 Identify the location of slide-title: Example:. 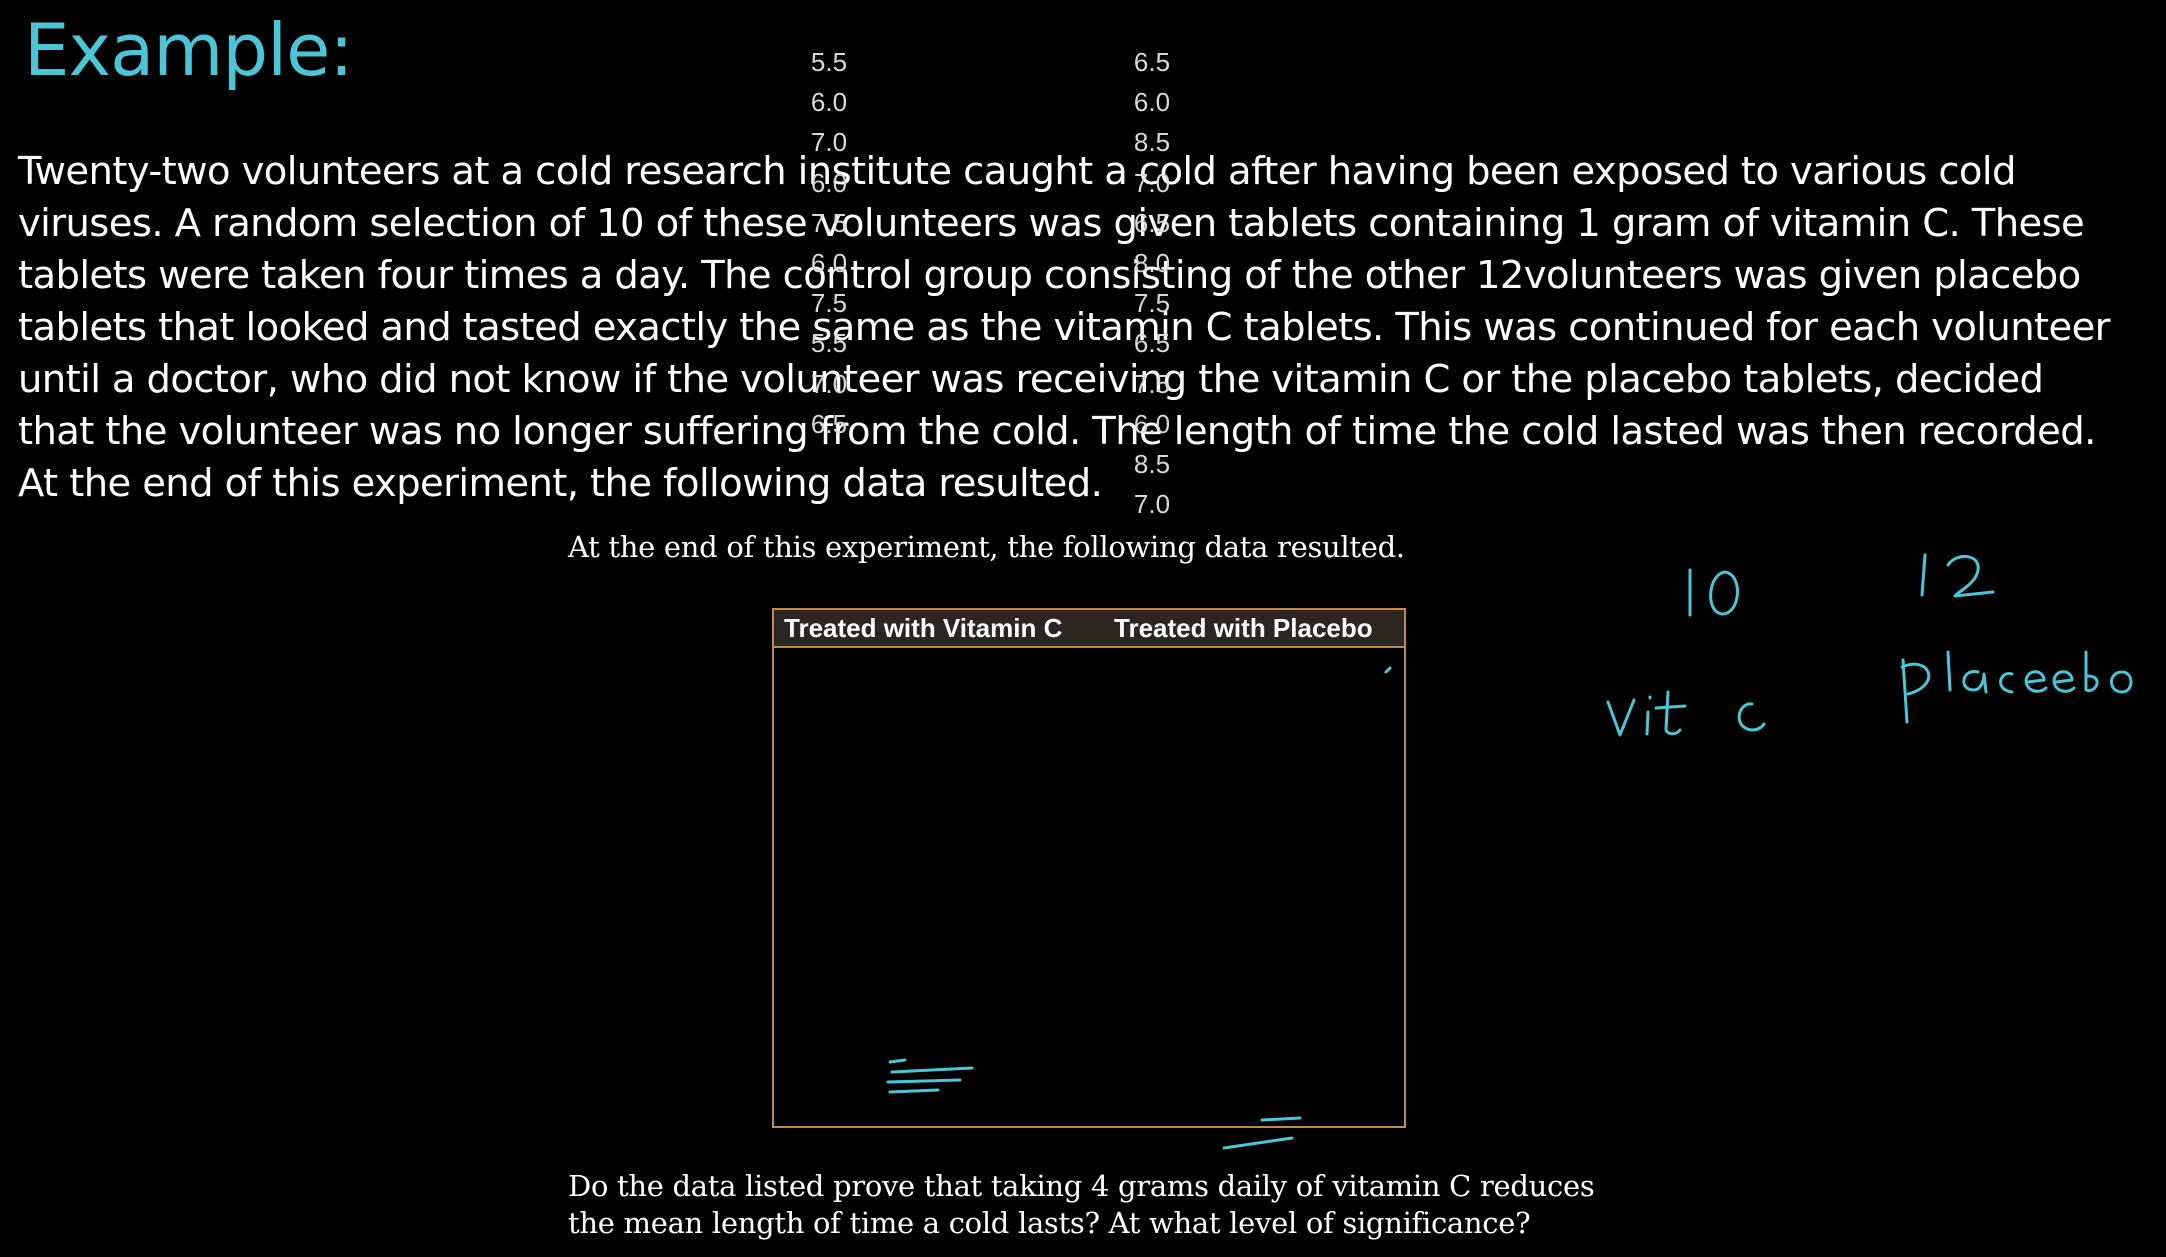
(189, 50).